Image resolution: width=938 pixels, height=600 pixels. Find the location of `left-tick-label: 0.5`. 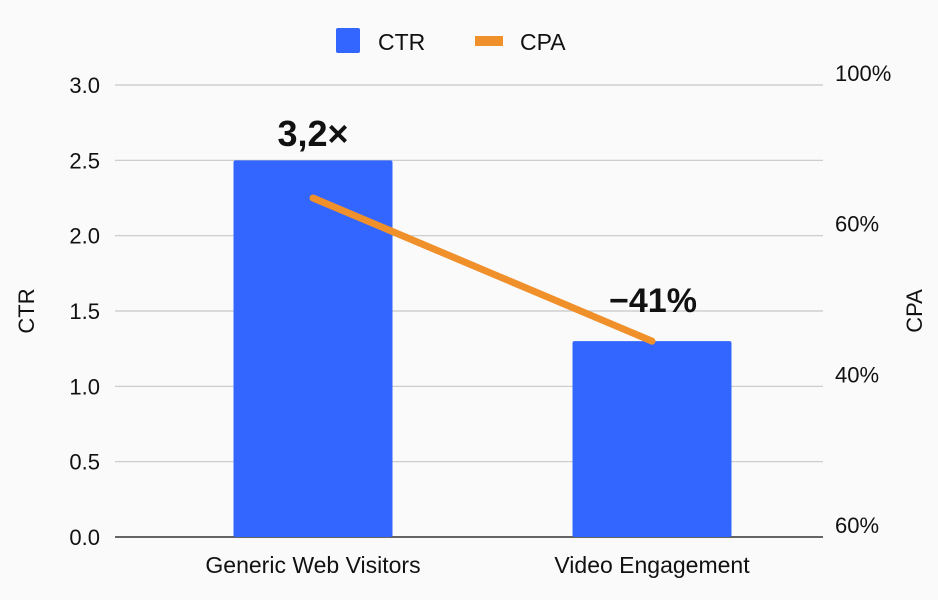

left-tick-label: 0.5 is located at coordinates (84, 462).